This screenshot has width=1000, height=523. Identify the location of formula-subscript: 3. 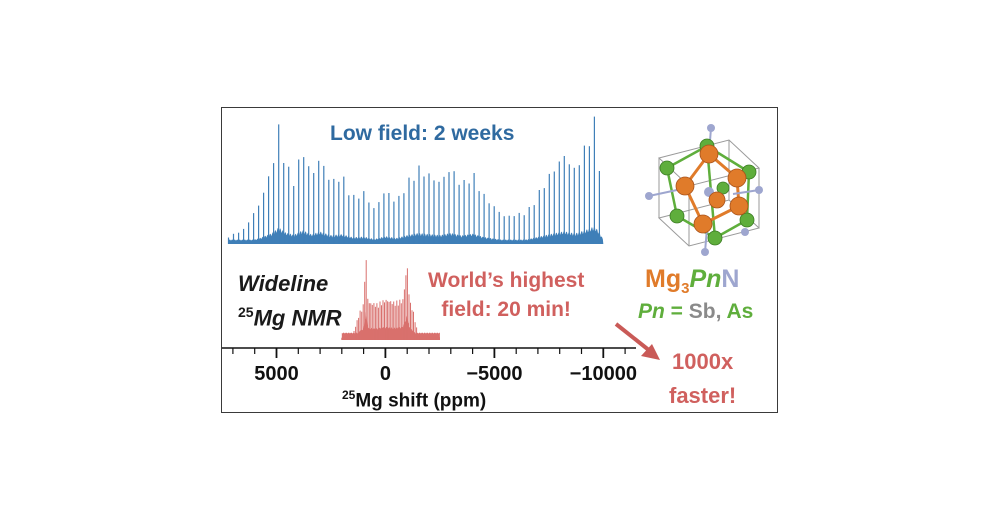
(685, 288).